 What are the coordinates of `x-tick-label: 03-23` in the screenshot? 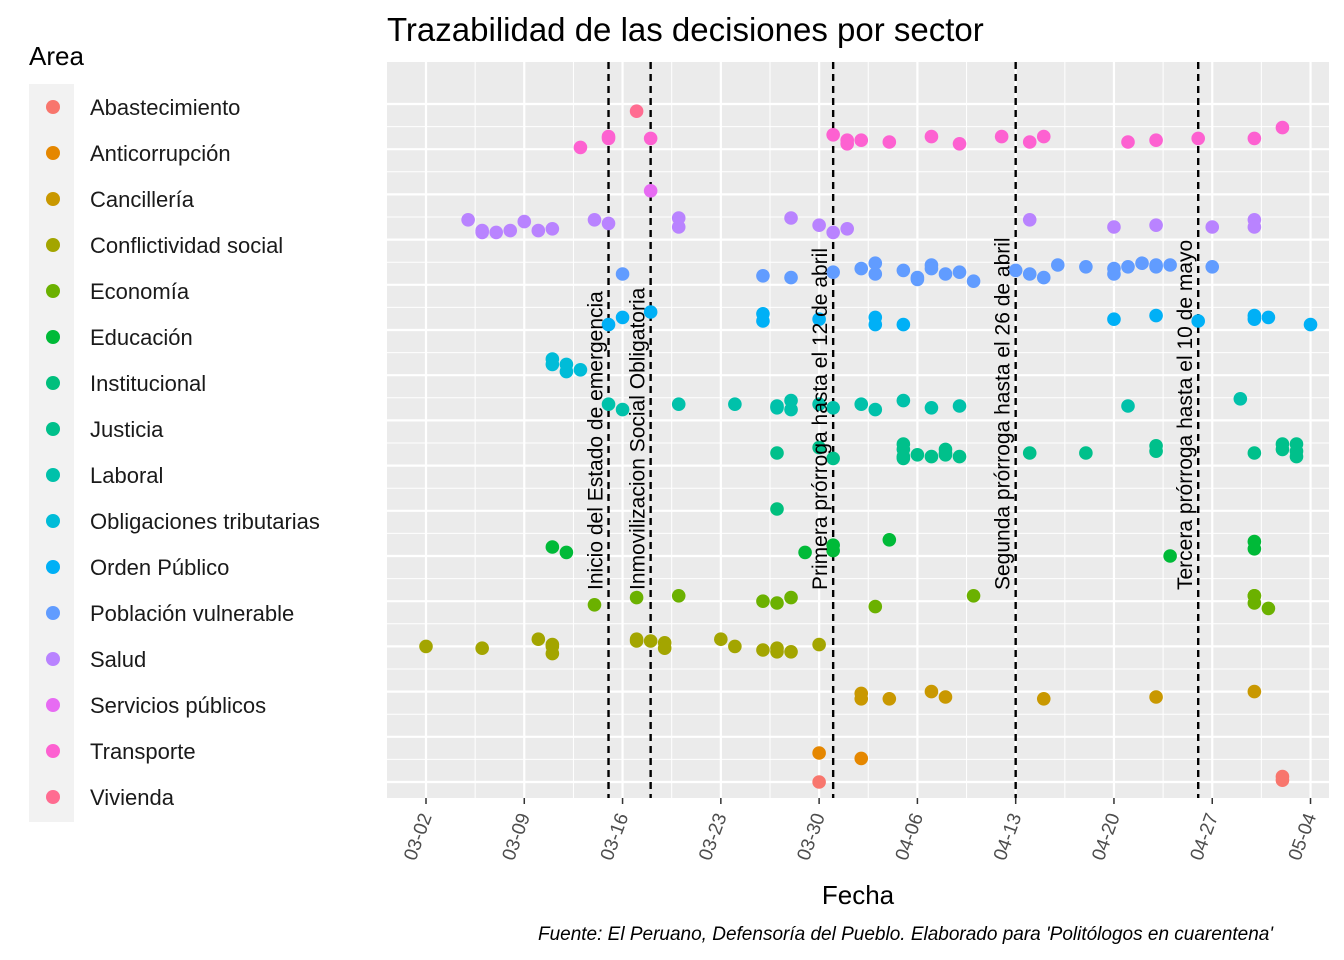 It's located at (713, 837).